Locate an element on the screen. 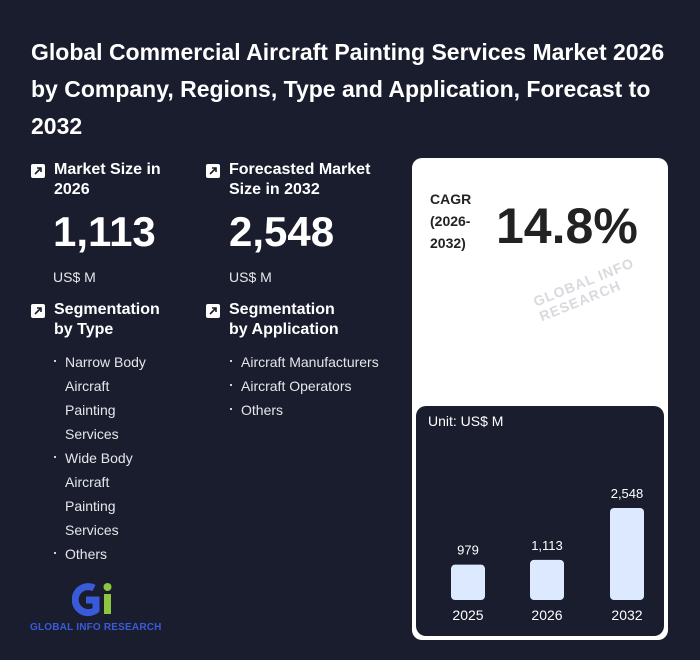 Image resolution: width=700 pixels, height=660 pixels. cagr-label: CAGR (2026-2032) is located at coordinates (451, 221).